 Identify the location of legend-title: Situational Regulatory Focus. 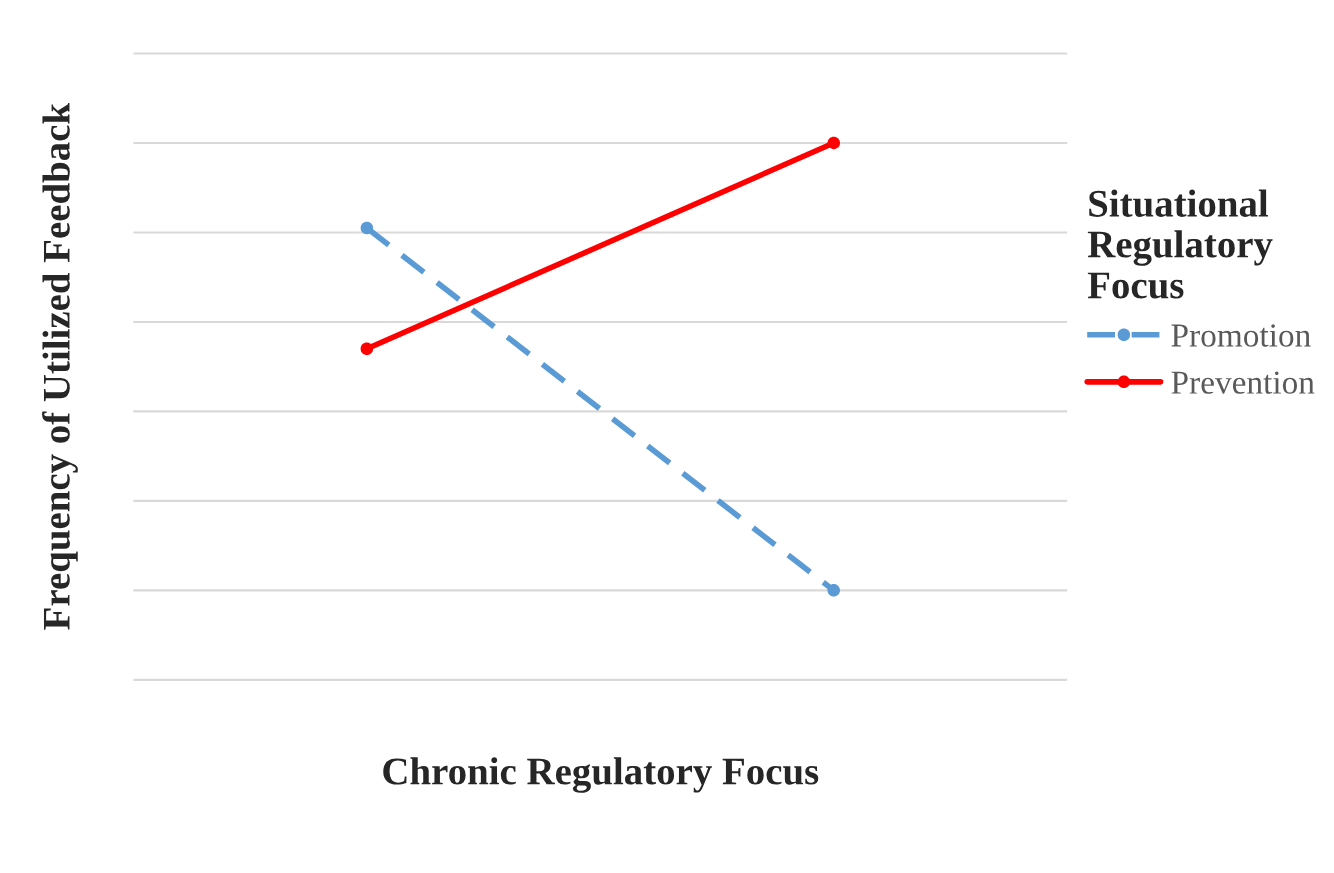
(1180, 244).